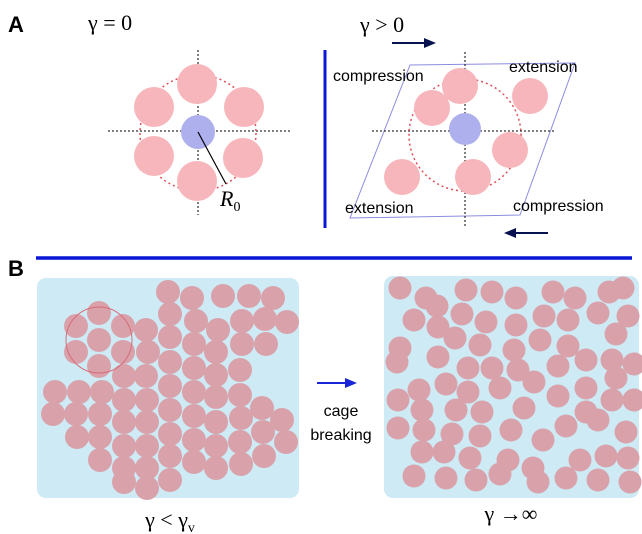 The height and width of the screenshot is (534, 642). I want to click on center-particle, so click(465, 129).